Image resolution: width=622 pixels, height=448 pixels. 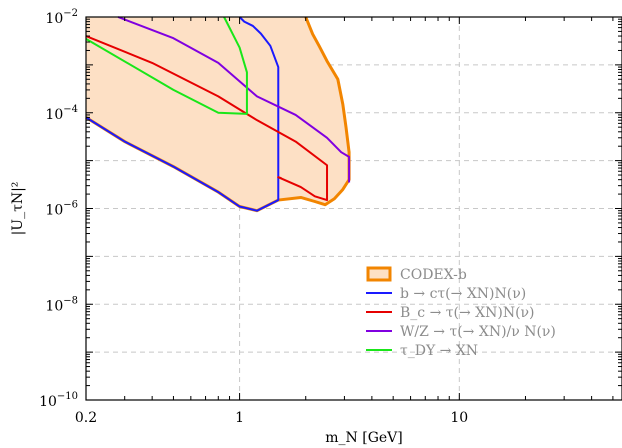 What do you see at coordinates (459, 418) in the screenshot?
I see `x-tick-label: 10` at bounding box center [459, 418].